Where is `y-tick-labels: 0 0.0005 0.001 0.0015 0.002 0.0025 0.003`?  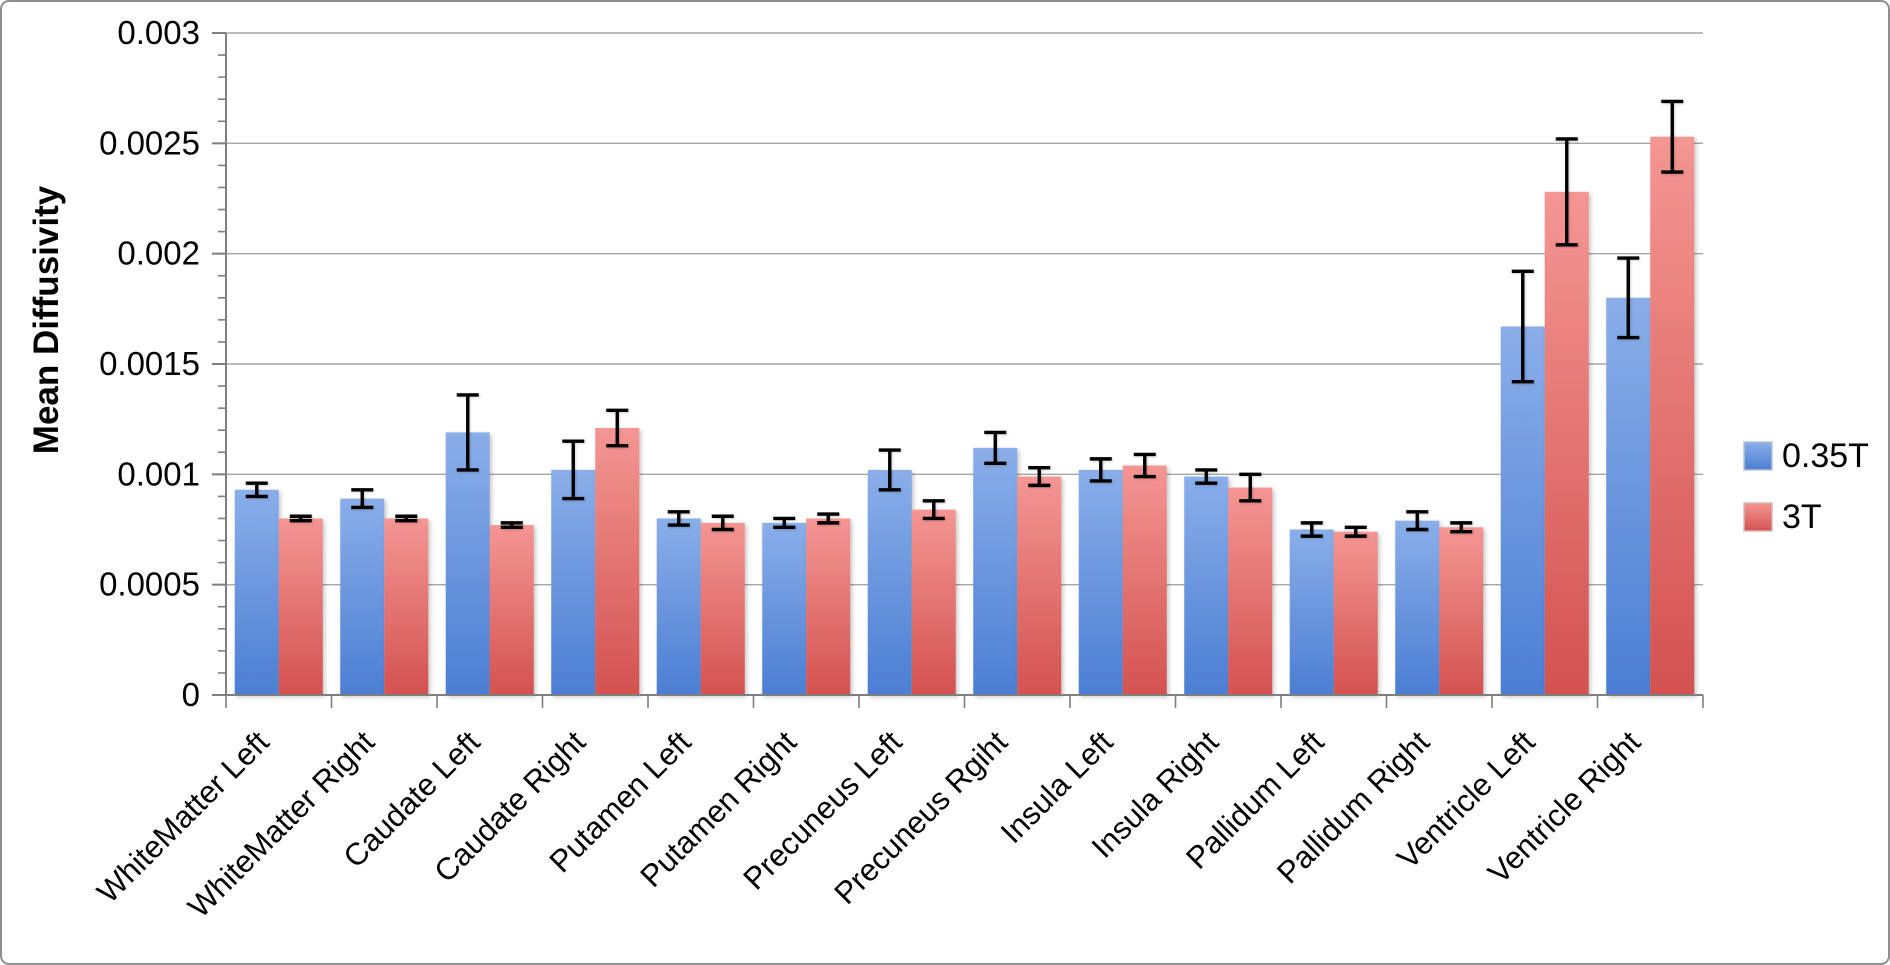 y-tick-labels: 0 0.0005 0.001 0.0015 0.002 0.0025 0.003 is located at coordinates (149, 363).